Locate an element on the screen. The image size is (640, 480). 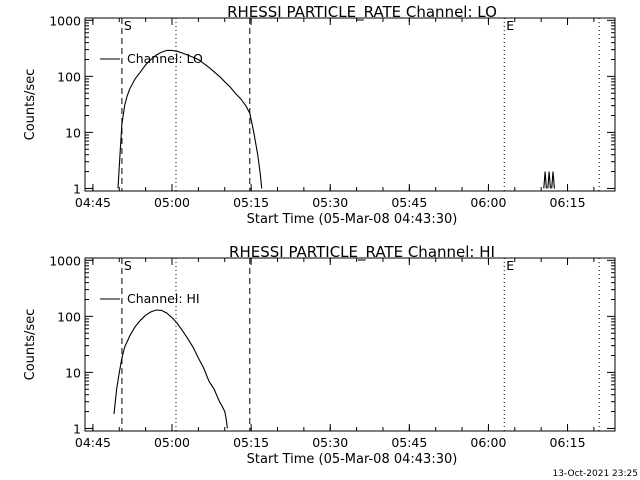
timestamp: 13-Oct-2021 23:25 is located at coordinates (595, 474).